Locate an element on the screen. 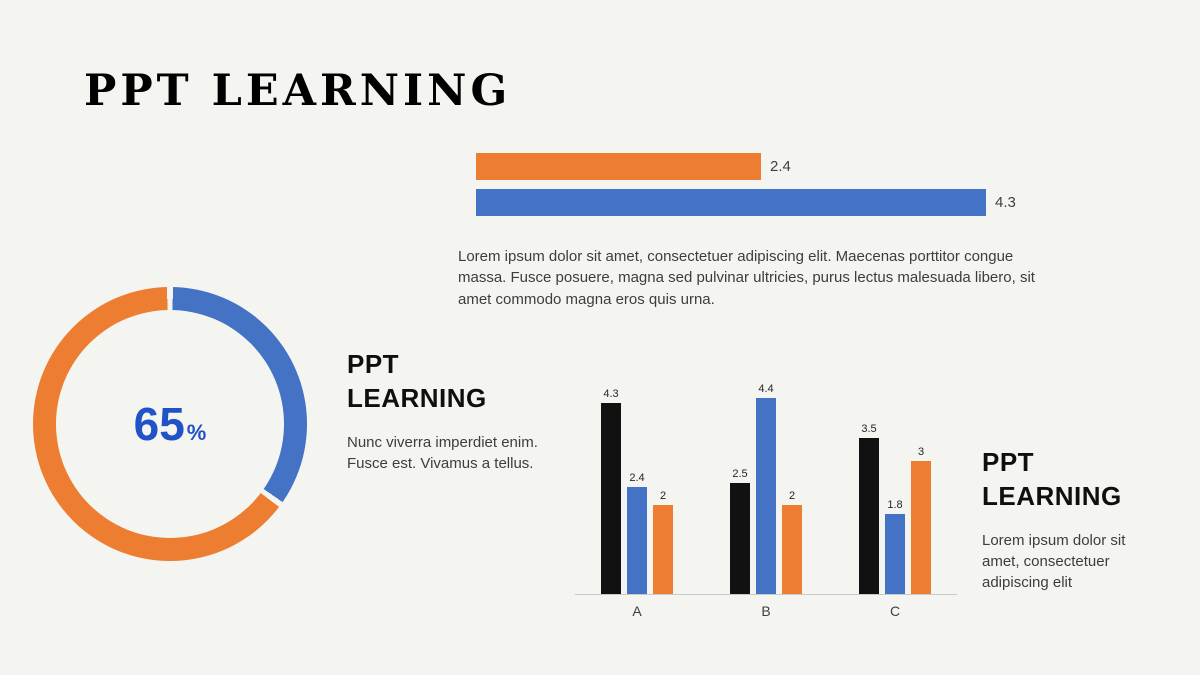 This screenshot has height=675, width=1200. vbar-item: 2.5 is located at coordinates (740, 531).